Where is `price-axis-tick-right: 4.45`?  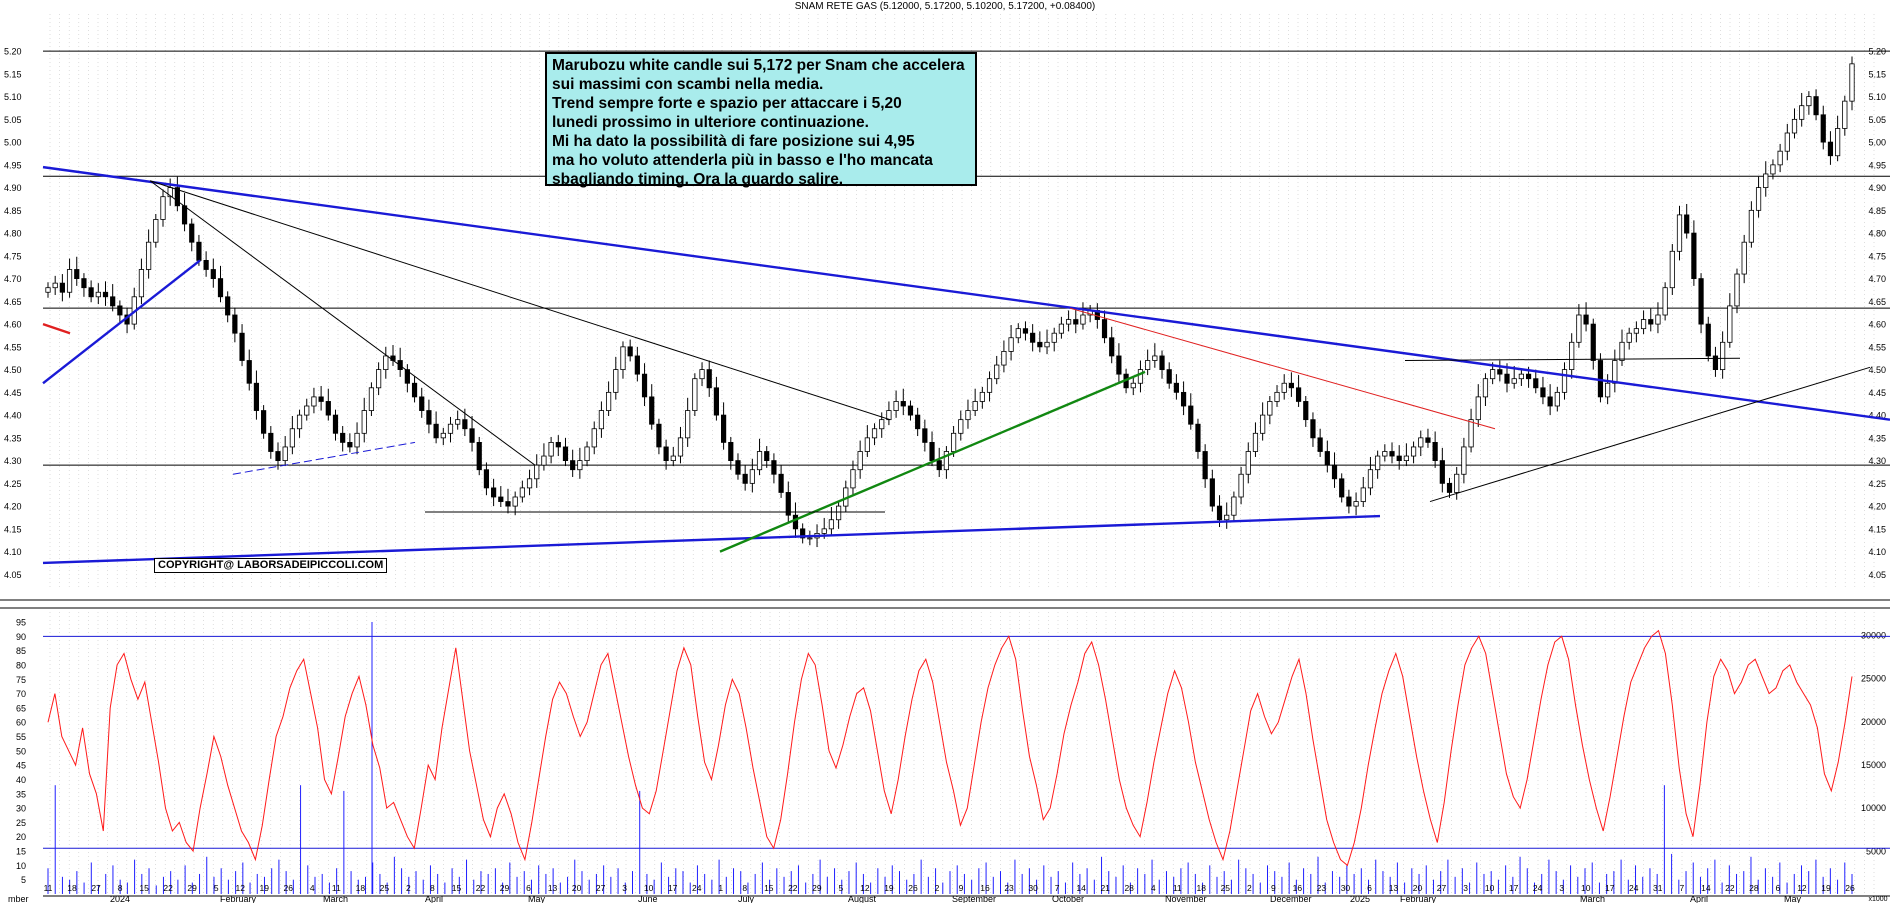
price-axis-tick-right: 4.45 is located at coordinates (1877, 393).